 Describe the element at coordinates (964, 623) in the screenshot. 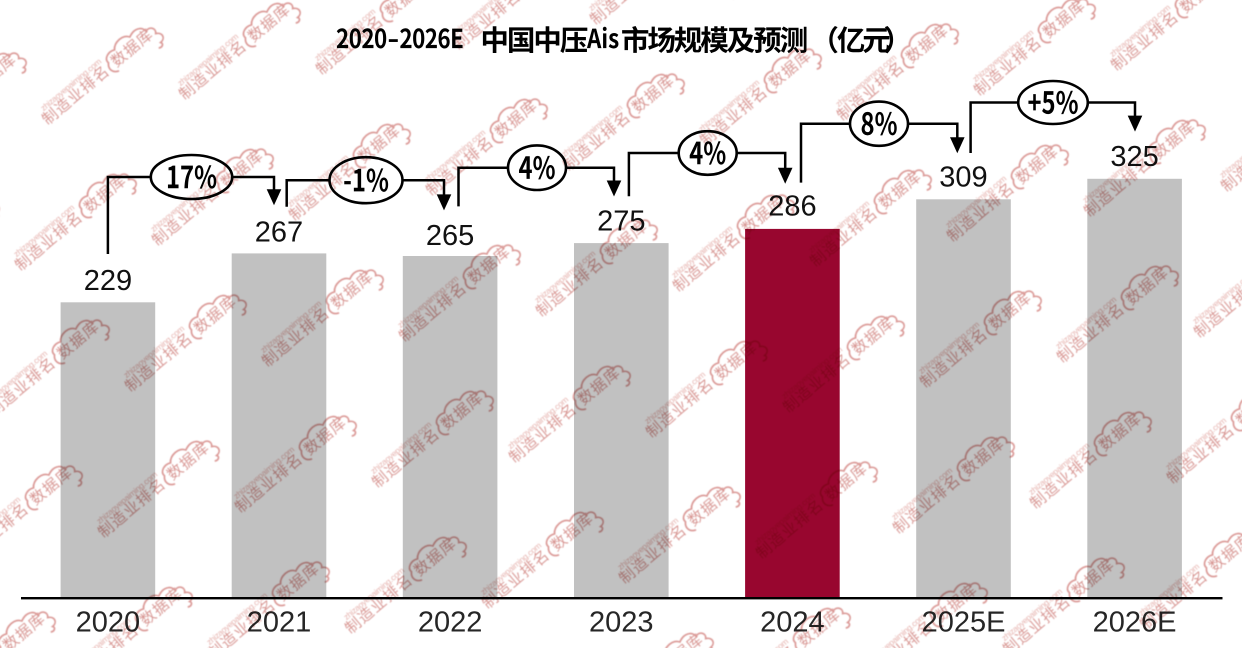

I see `svg-text: 2025E` at that location.